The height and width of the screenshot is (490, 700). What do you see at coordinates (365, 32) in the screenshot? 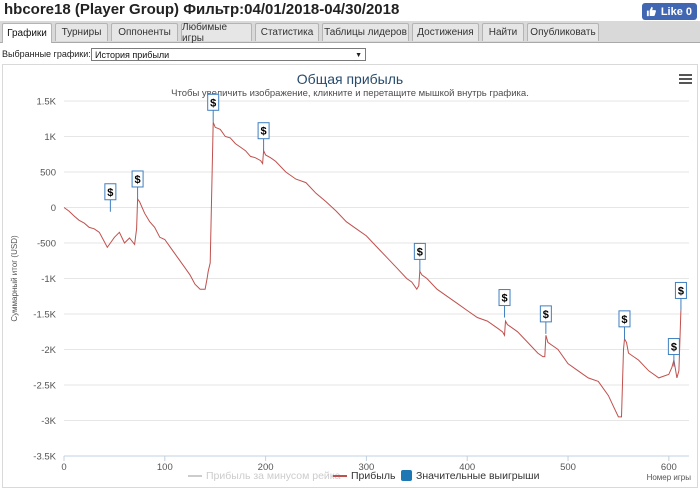
I see `tab-leaderboards: Таблицы лидеров` at bounding box center [365, 32].